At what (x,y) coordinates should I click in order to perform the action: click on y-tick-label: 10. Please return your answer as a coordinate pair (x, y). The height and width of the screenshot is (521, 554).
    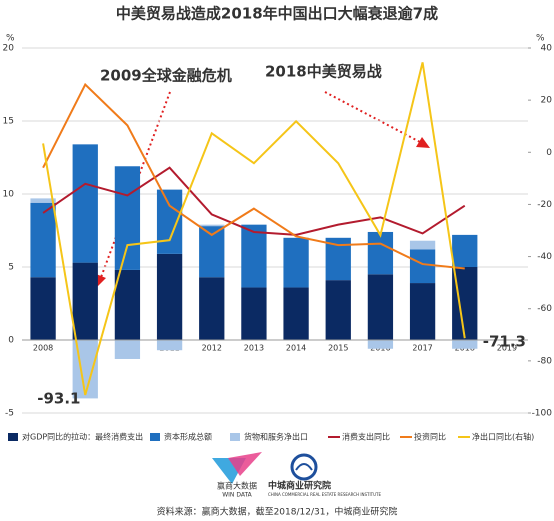
    Looking at the image, I should click on (9, 195).